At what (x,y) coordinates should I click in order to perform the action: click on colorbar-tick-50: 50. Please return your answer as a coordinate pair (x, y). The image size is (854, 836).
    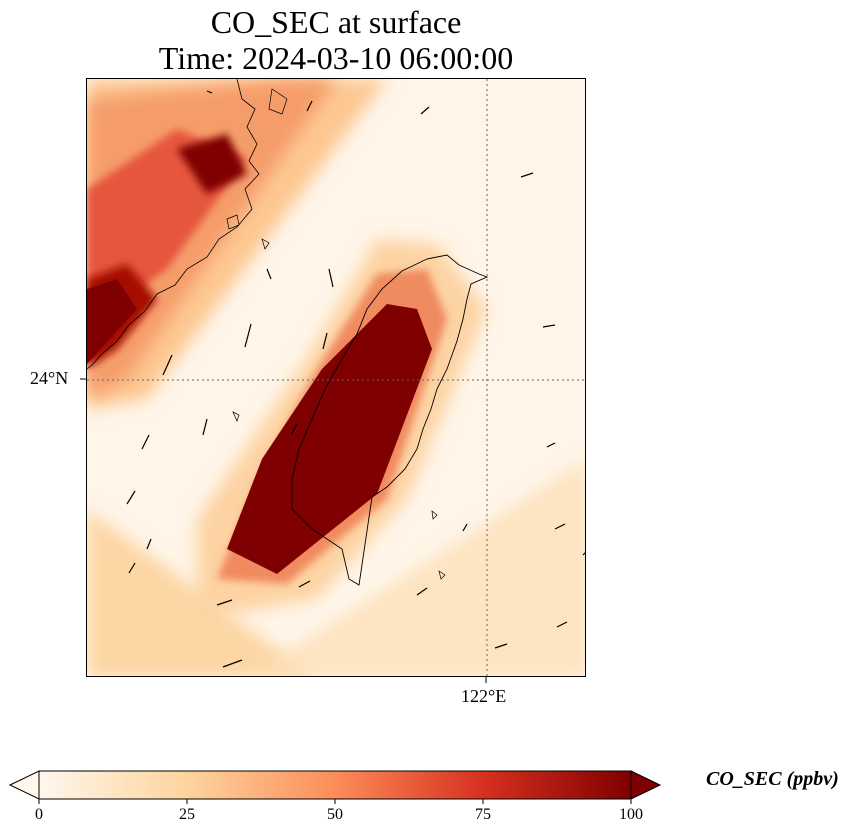
    Looking at the image, I should click on (335, 814).